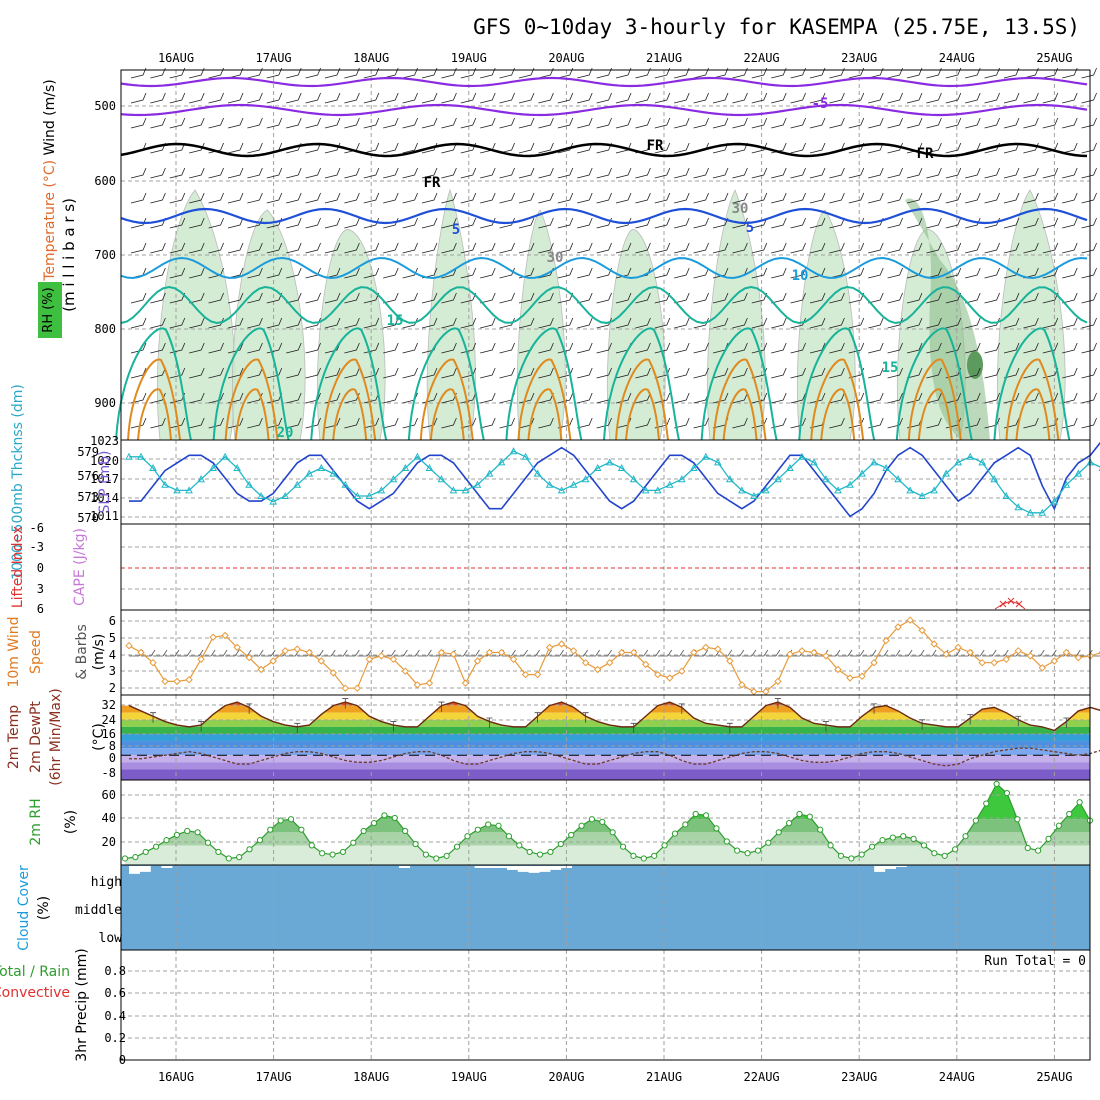 Image resolution: width=1100 pixels, height=1100 pixels. I want to click on contour-label: 10, so click(800, 276).